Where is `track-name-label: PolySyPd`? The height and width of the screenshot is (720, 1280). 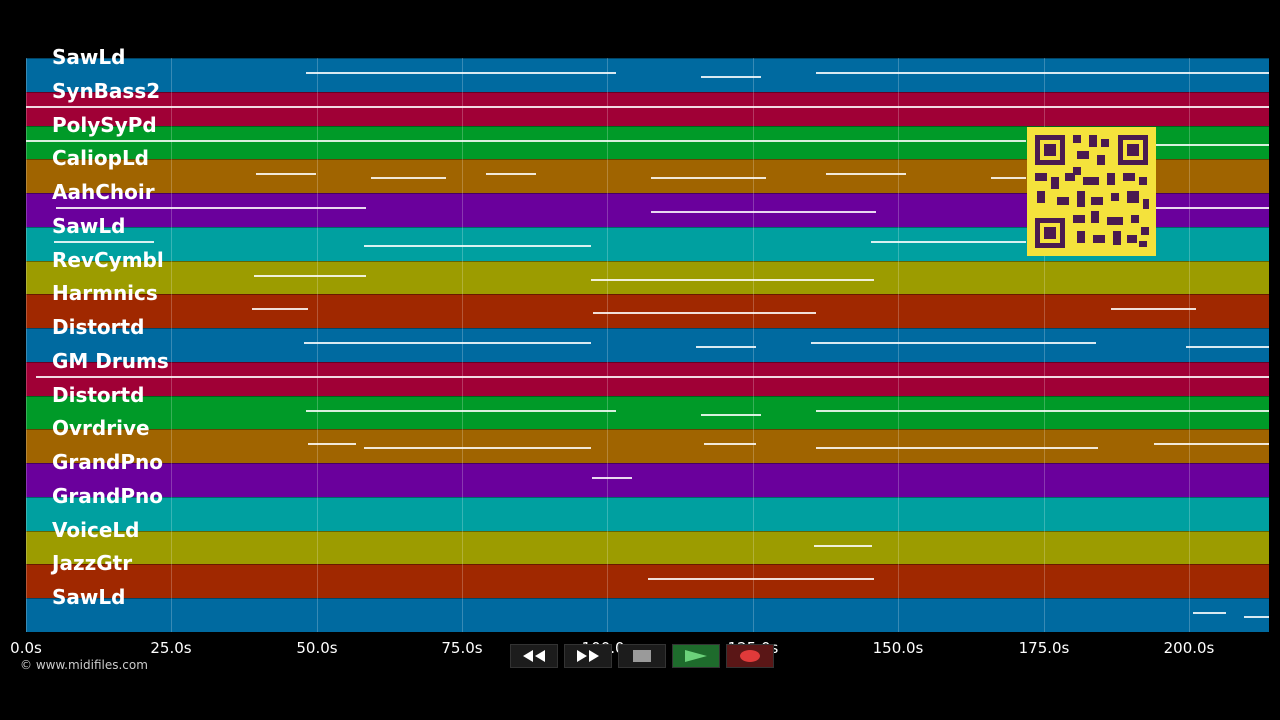 track-name-label: PolySyPd is located at coordinates (104, 124).